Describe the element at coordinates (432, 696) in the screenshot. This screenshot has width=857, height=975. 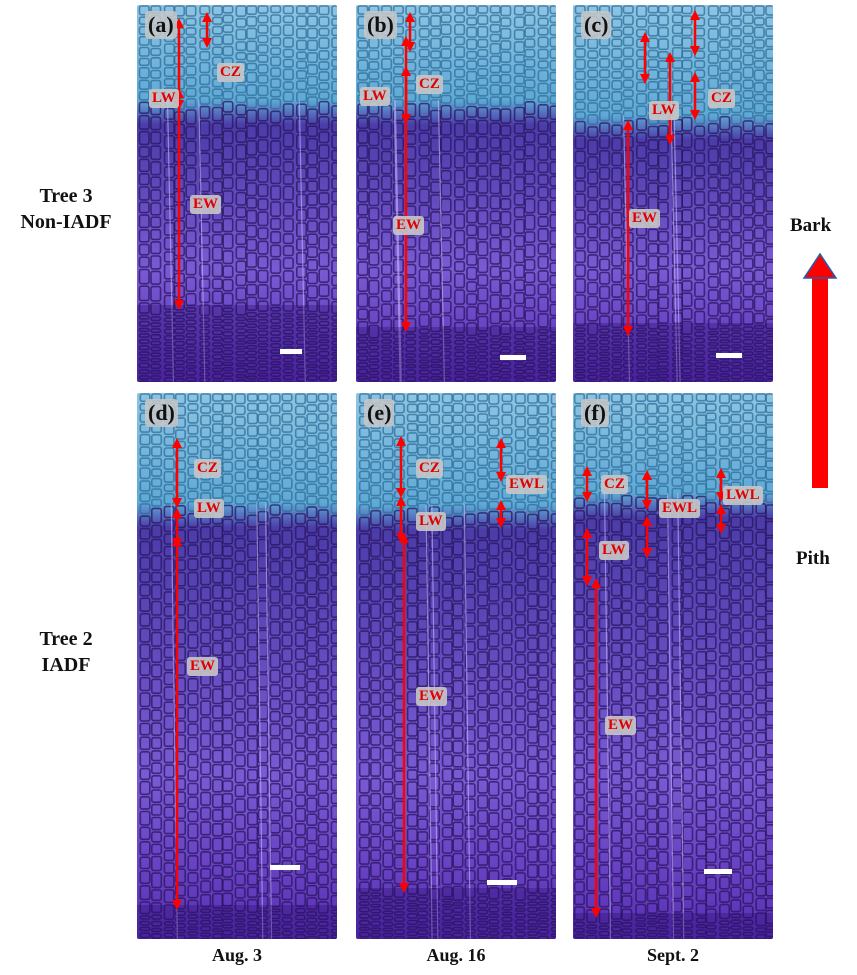
I see `tag-ew-e: EW` at that location.